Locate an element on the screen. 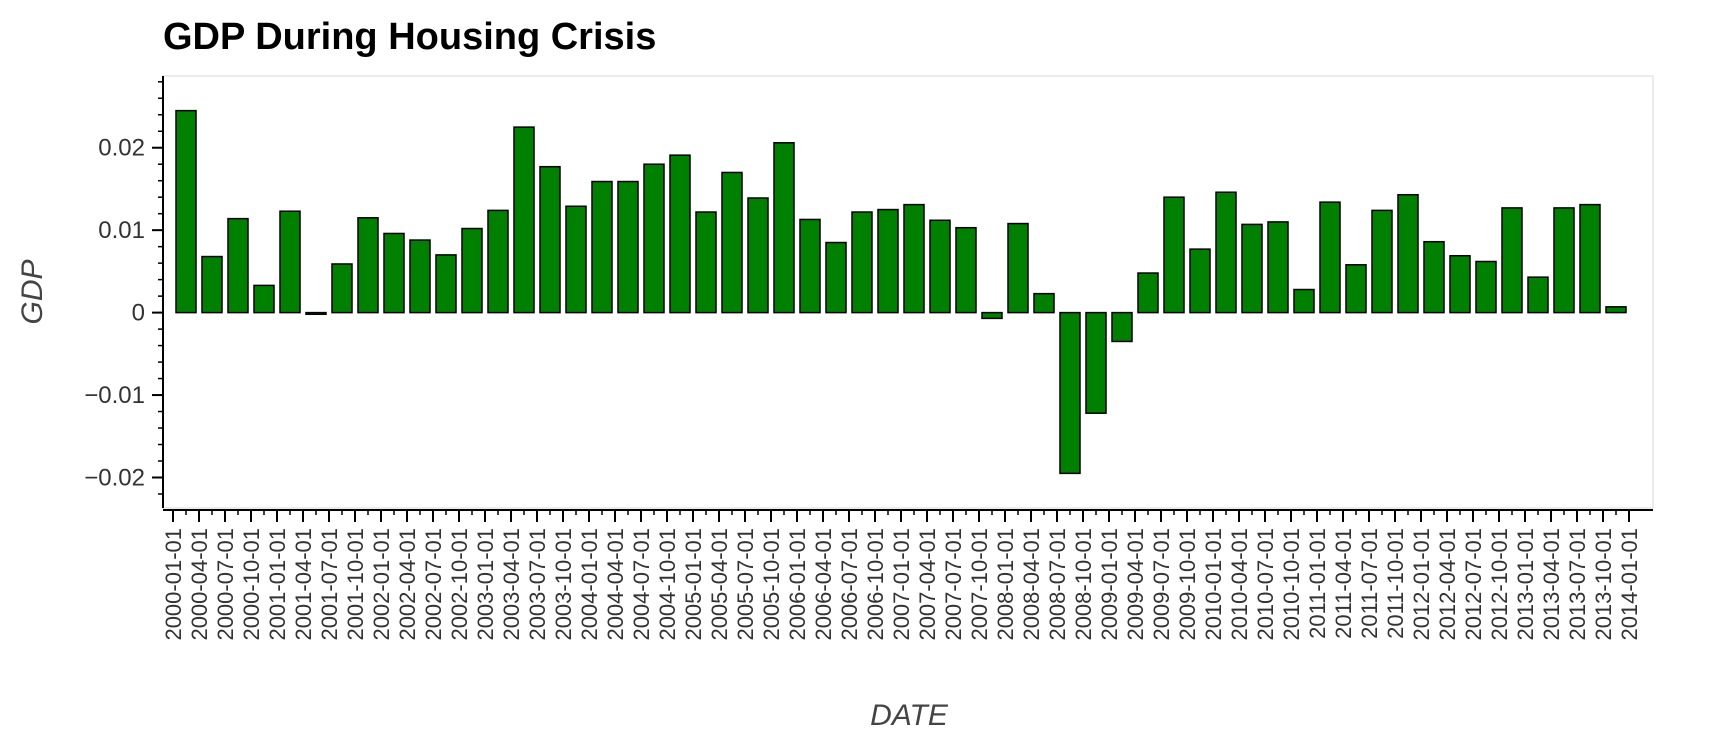 Image resolution: width=1720 pixels, height=736 pixels. x-tick-label: 2001-04-01 is located at coordinates (303, 584).